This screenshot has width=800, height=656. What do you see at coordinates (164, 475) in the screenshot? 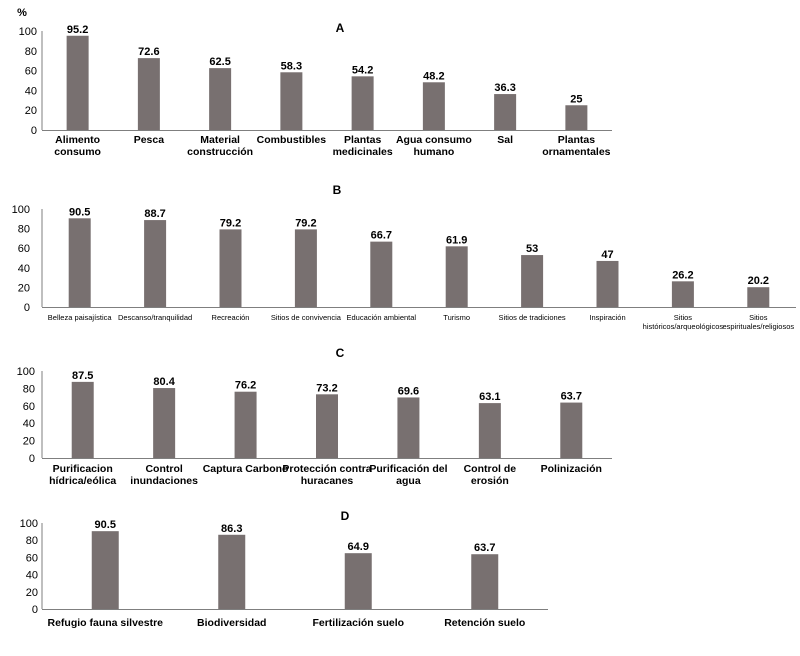
I see `x-category-label: Control inundaciones` at bounding box center [164, 475].